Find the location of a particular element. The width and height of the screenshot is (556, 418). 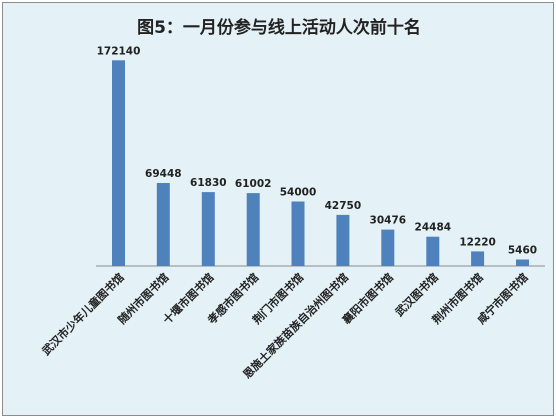

category-label-1: 武汉市少年儿童图书馆 is located at coordinates (83, 314).